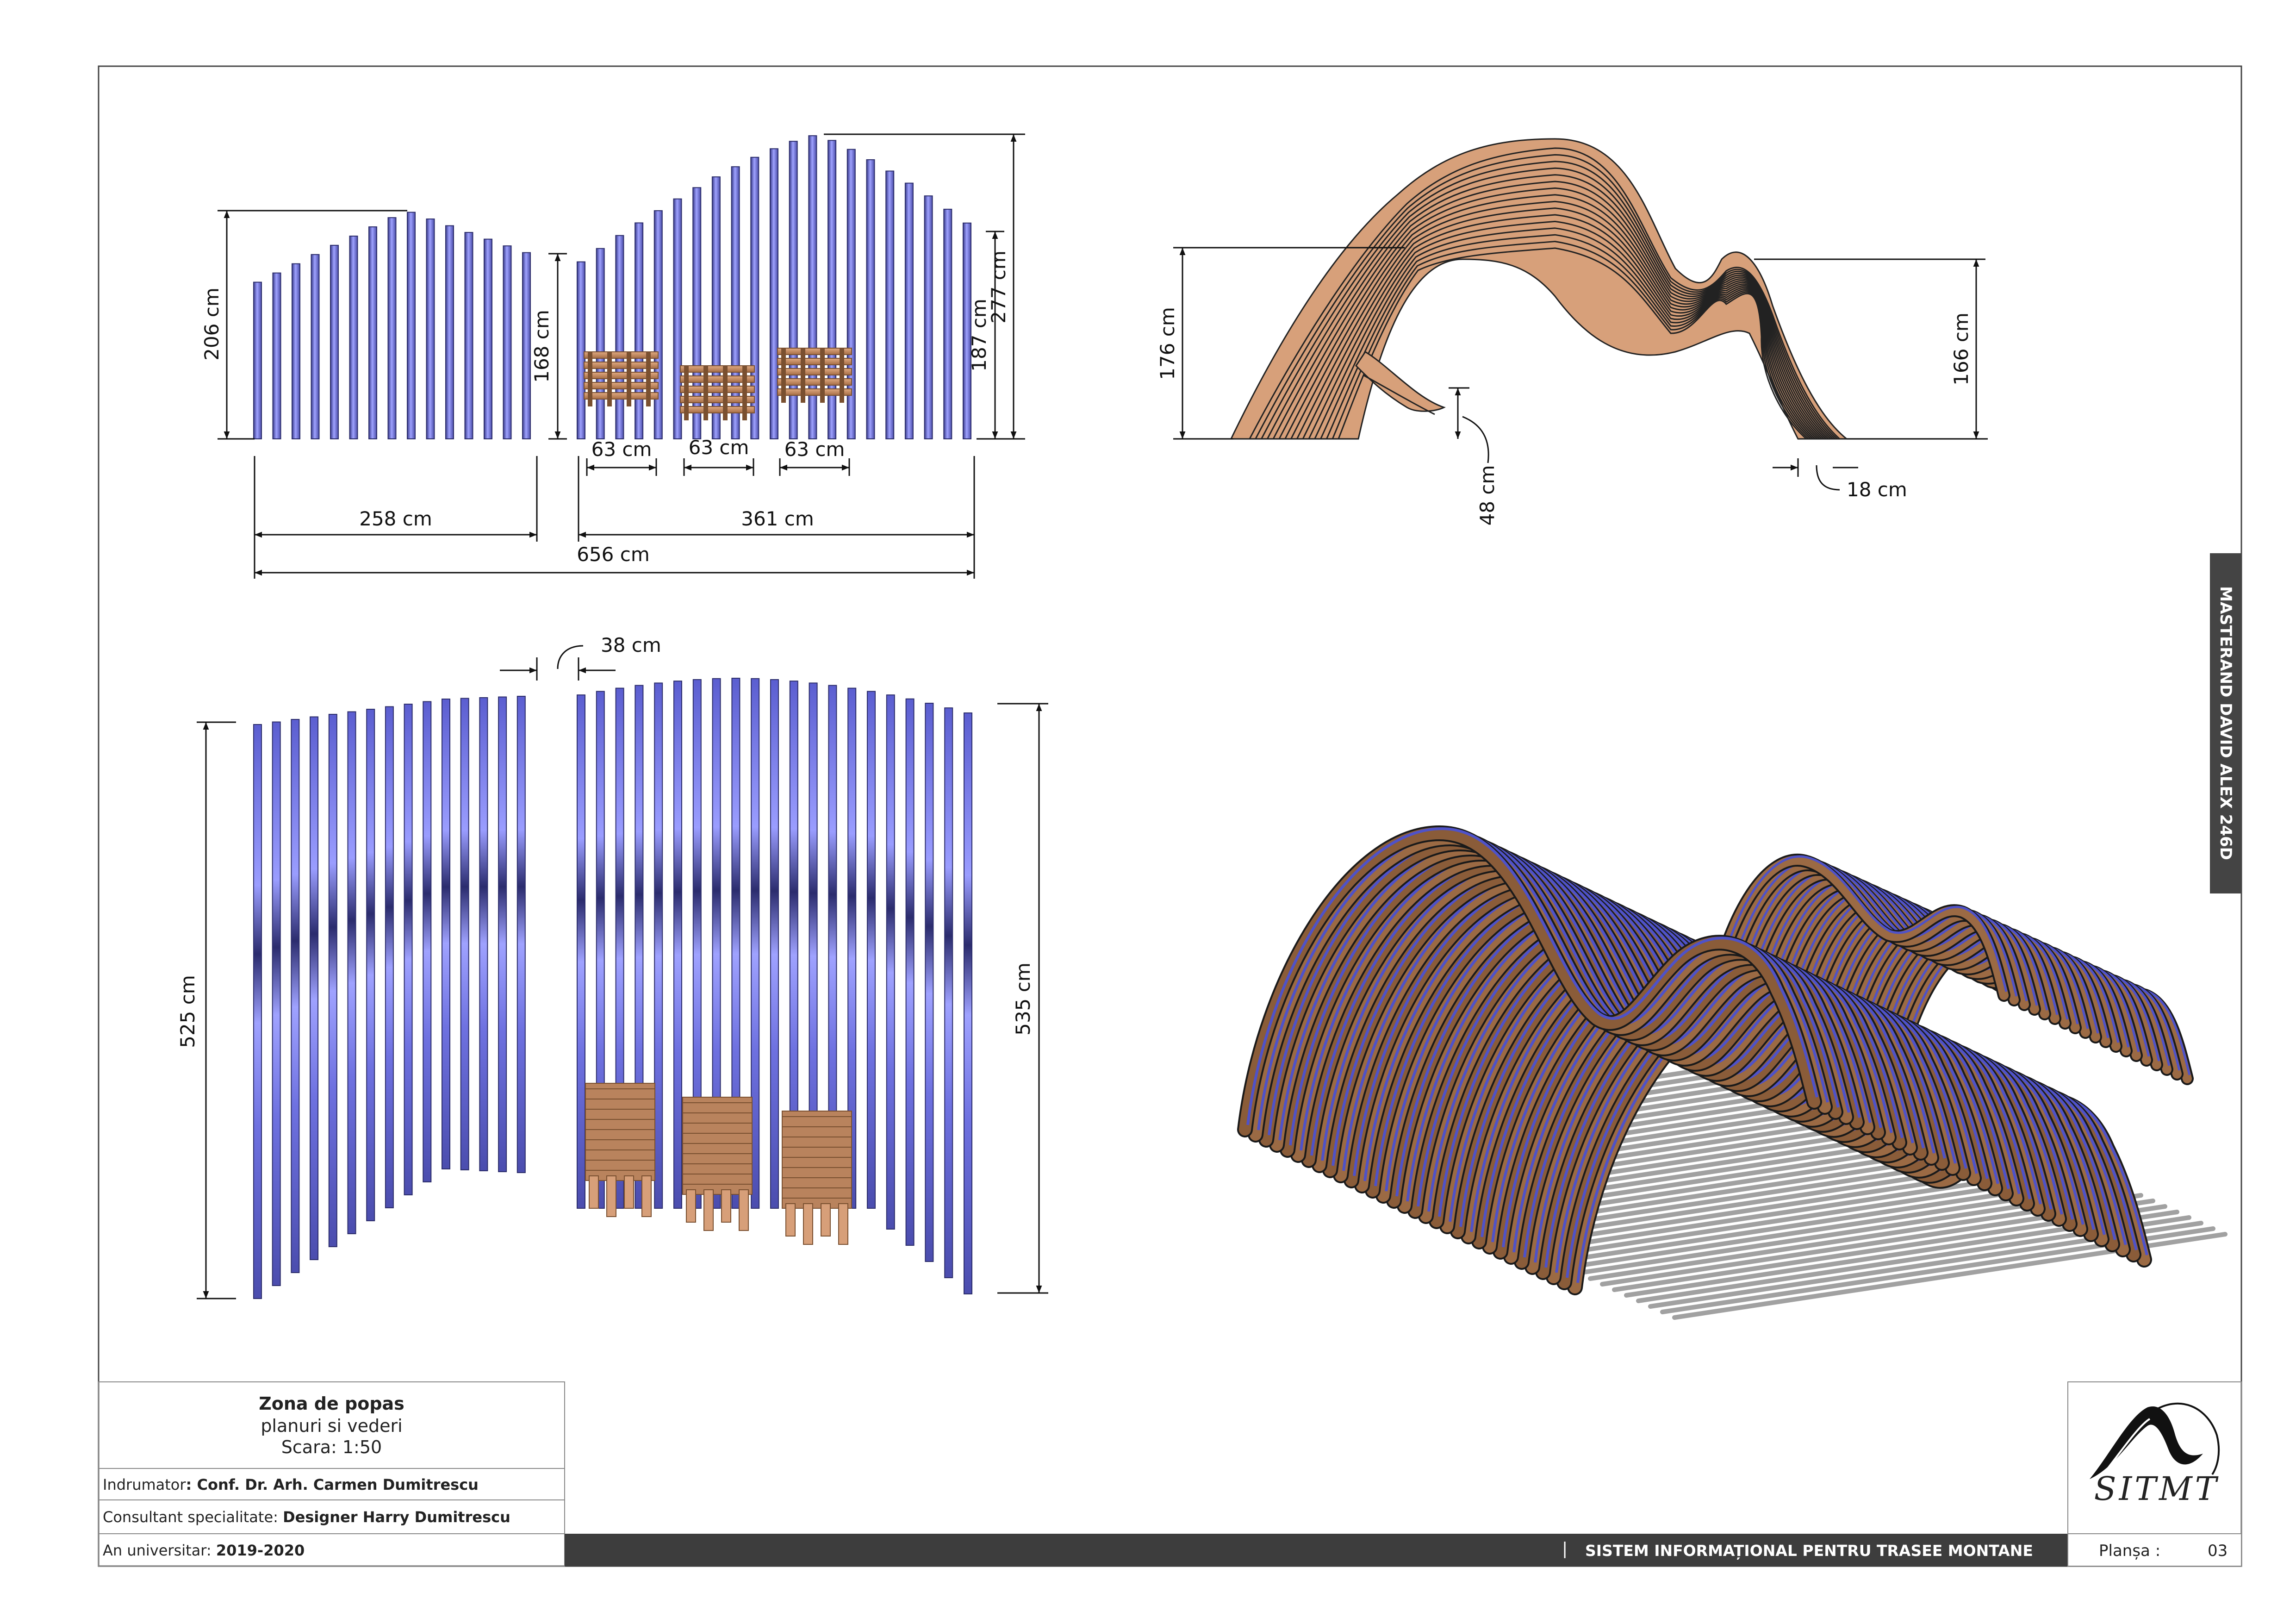  What do you see at coordinates (979, 335) in the screenshot?
I see `dim-elev-h-right-inner: 187 cm` at bounding box center [979, 335].